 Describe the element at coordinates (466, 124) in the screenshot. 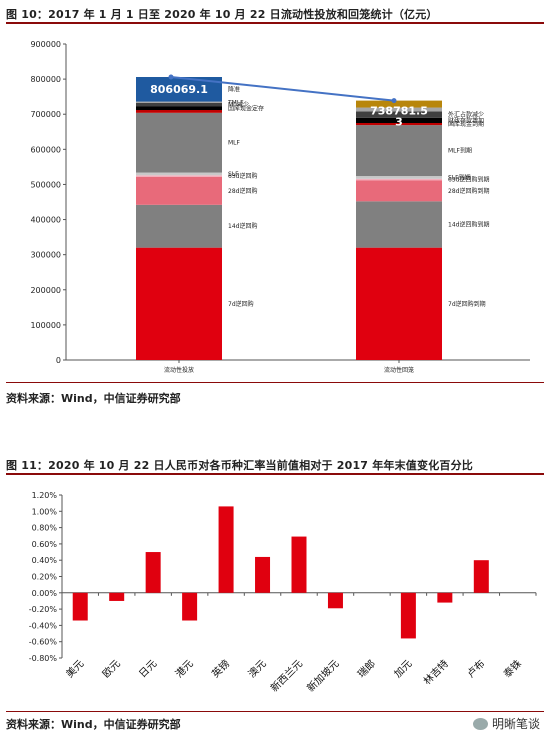

I see `segment-label: 国库现金到期` at that location.